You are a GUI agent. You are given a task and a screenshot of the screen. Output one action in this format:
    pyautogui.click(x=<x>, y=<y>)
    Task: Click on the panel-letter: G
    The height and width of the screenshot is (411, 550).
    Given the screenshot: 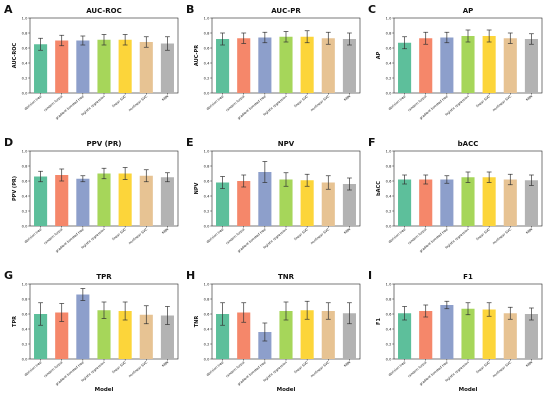 What is the action you would take?
    pyautogui.click(x=8, y=275)
    